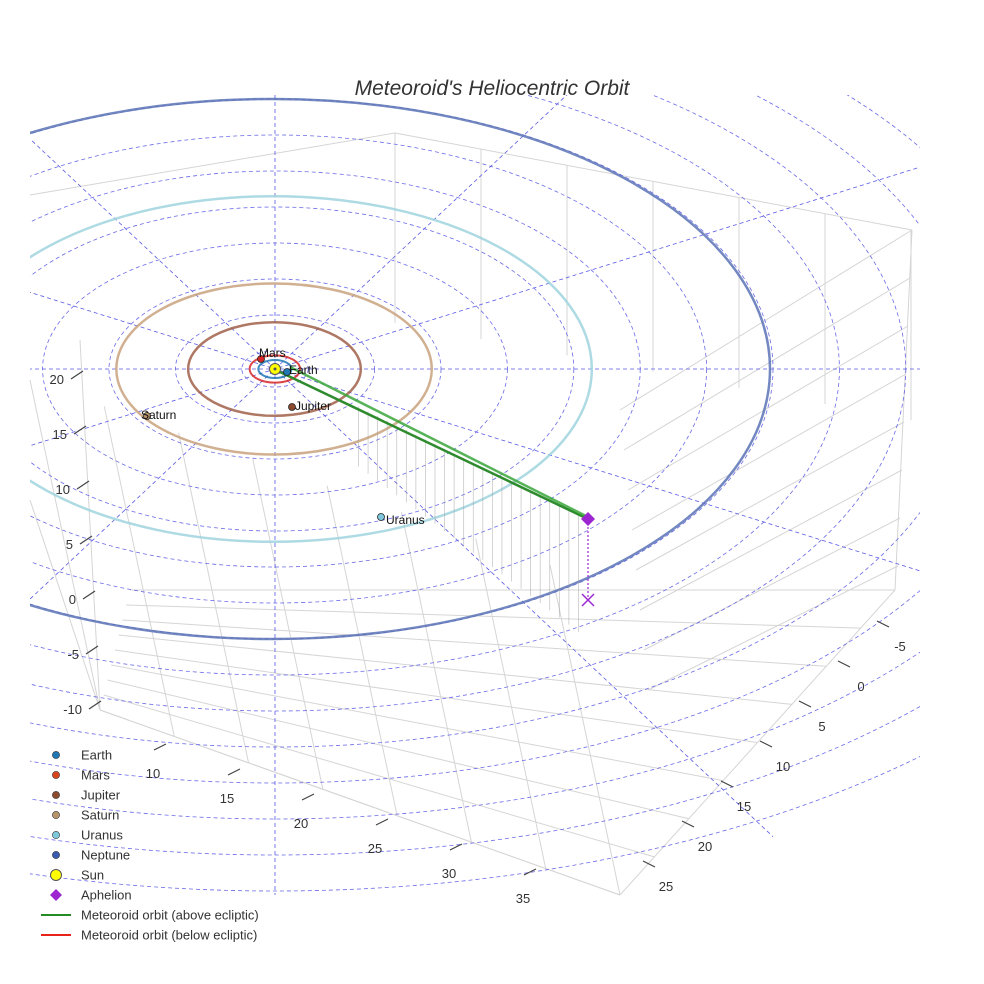 Image resolution: width=984 pixels, height=984 pixels. What do you see at coordinates (105, 855) in the screenshot?
I see `legend-label: Neptune` at bounding box center [105, 855].